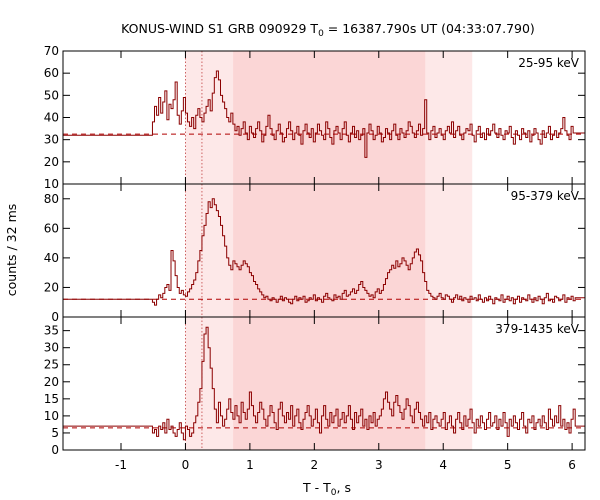 The height and width of the screenshot is (500, 600). Describe the element at coordinates (51, 331) in the screenshot. I see `y-tick-label: 35` at that location.